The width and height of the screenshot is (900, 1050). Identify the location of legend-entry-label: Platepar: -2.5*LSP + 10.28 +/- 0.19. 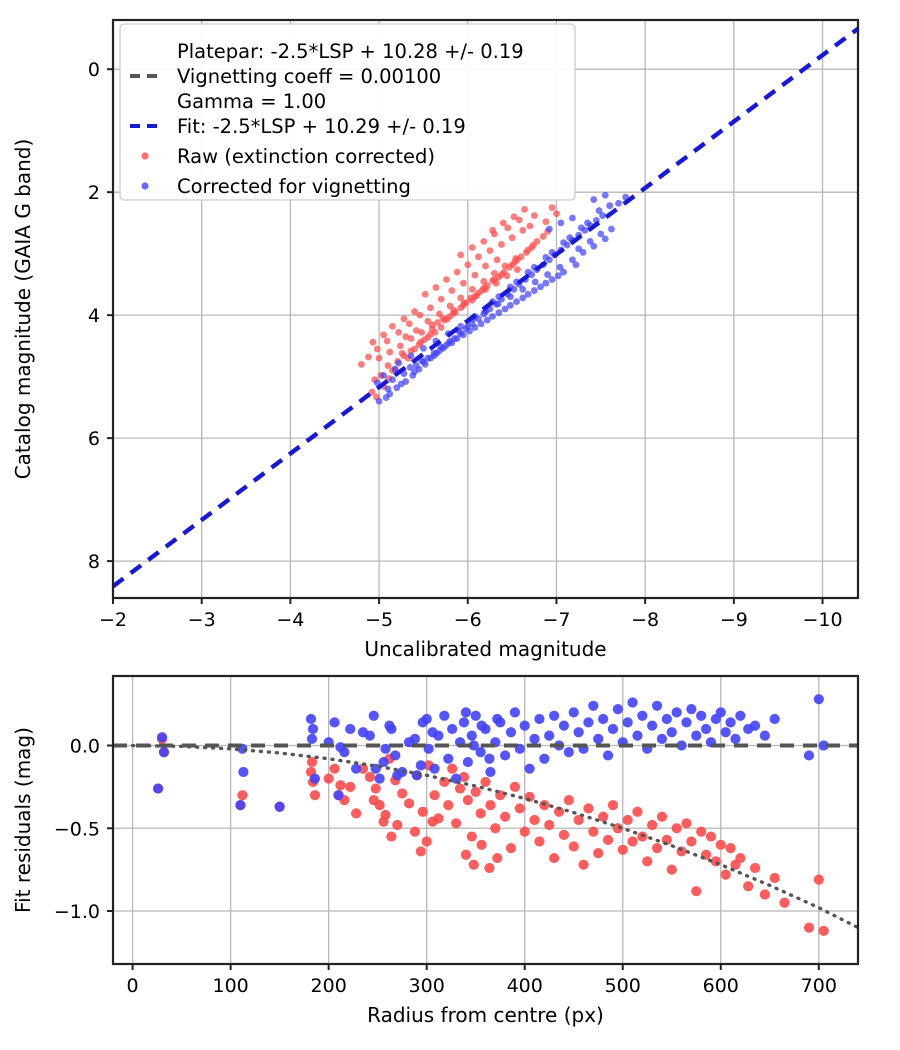
(350, 51).